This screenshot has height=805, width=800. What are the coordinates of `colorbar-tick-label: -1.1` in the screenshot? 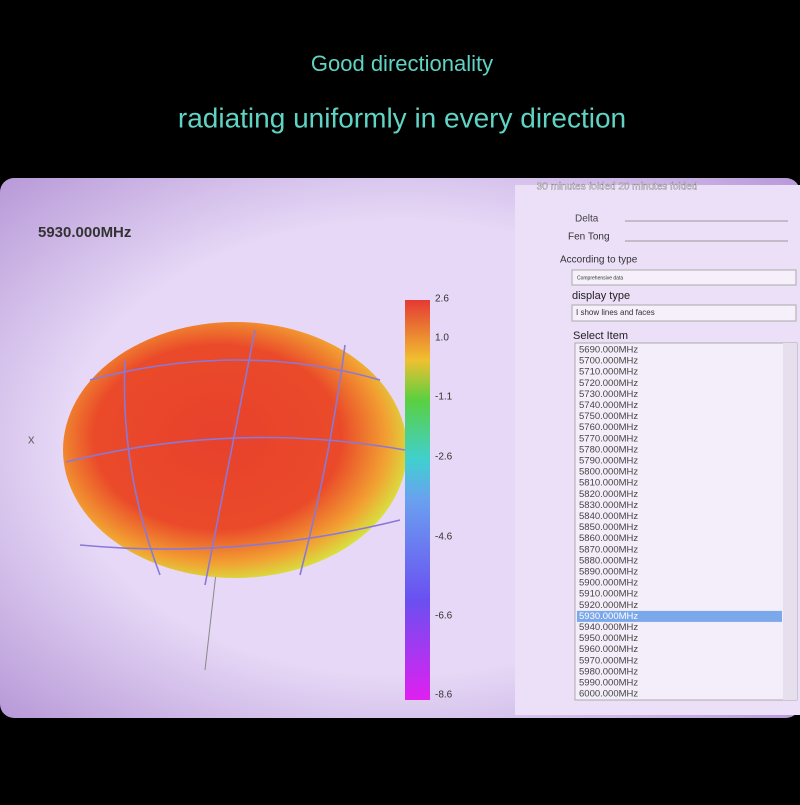 It's located at (444, 397).